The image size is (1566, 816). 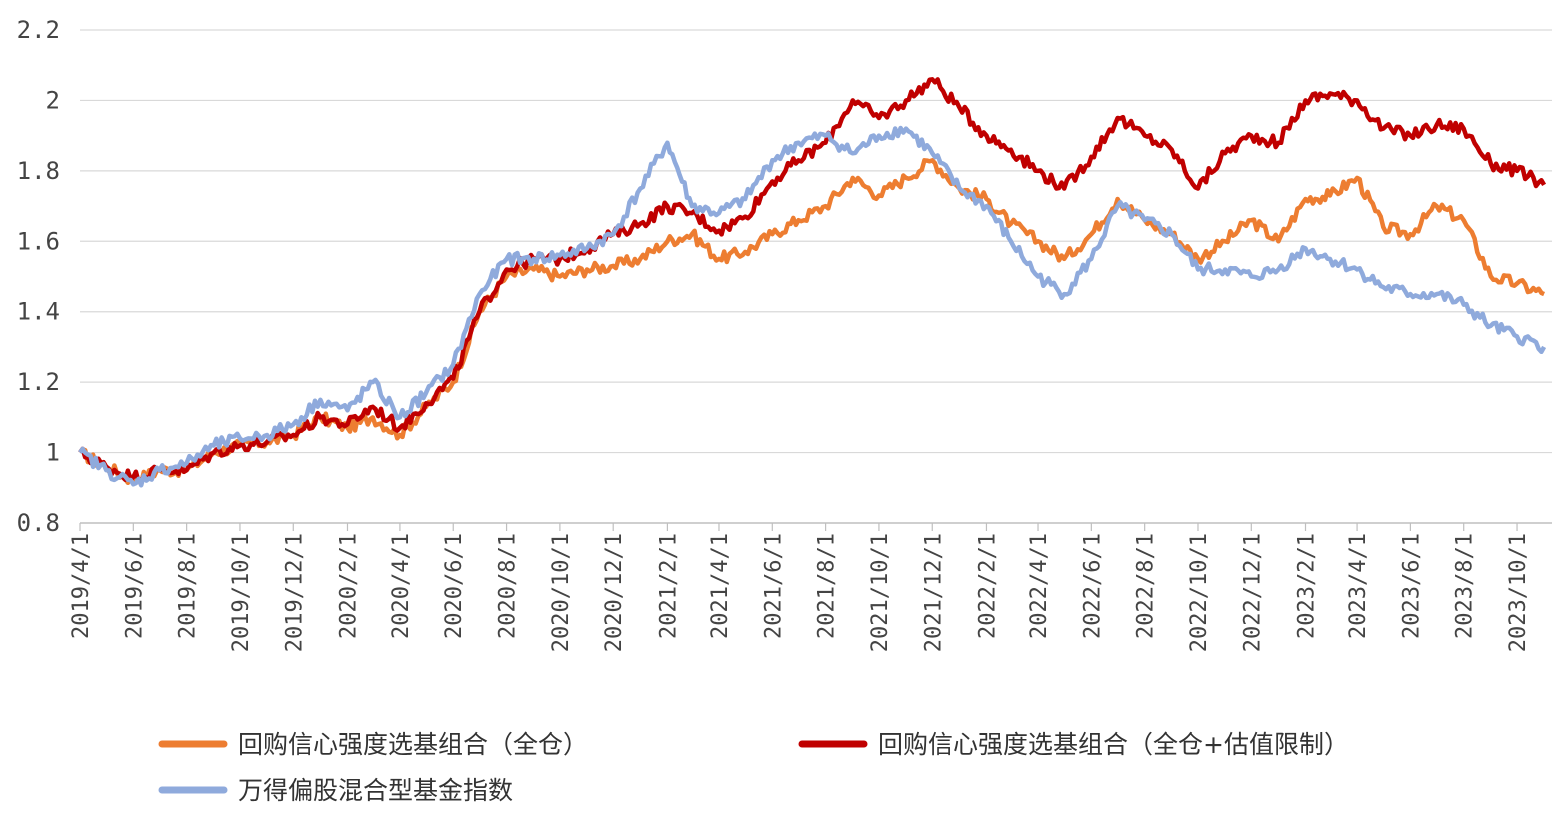 I want to click on y-tick-label: 1.4, so click(x=38, y=312).